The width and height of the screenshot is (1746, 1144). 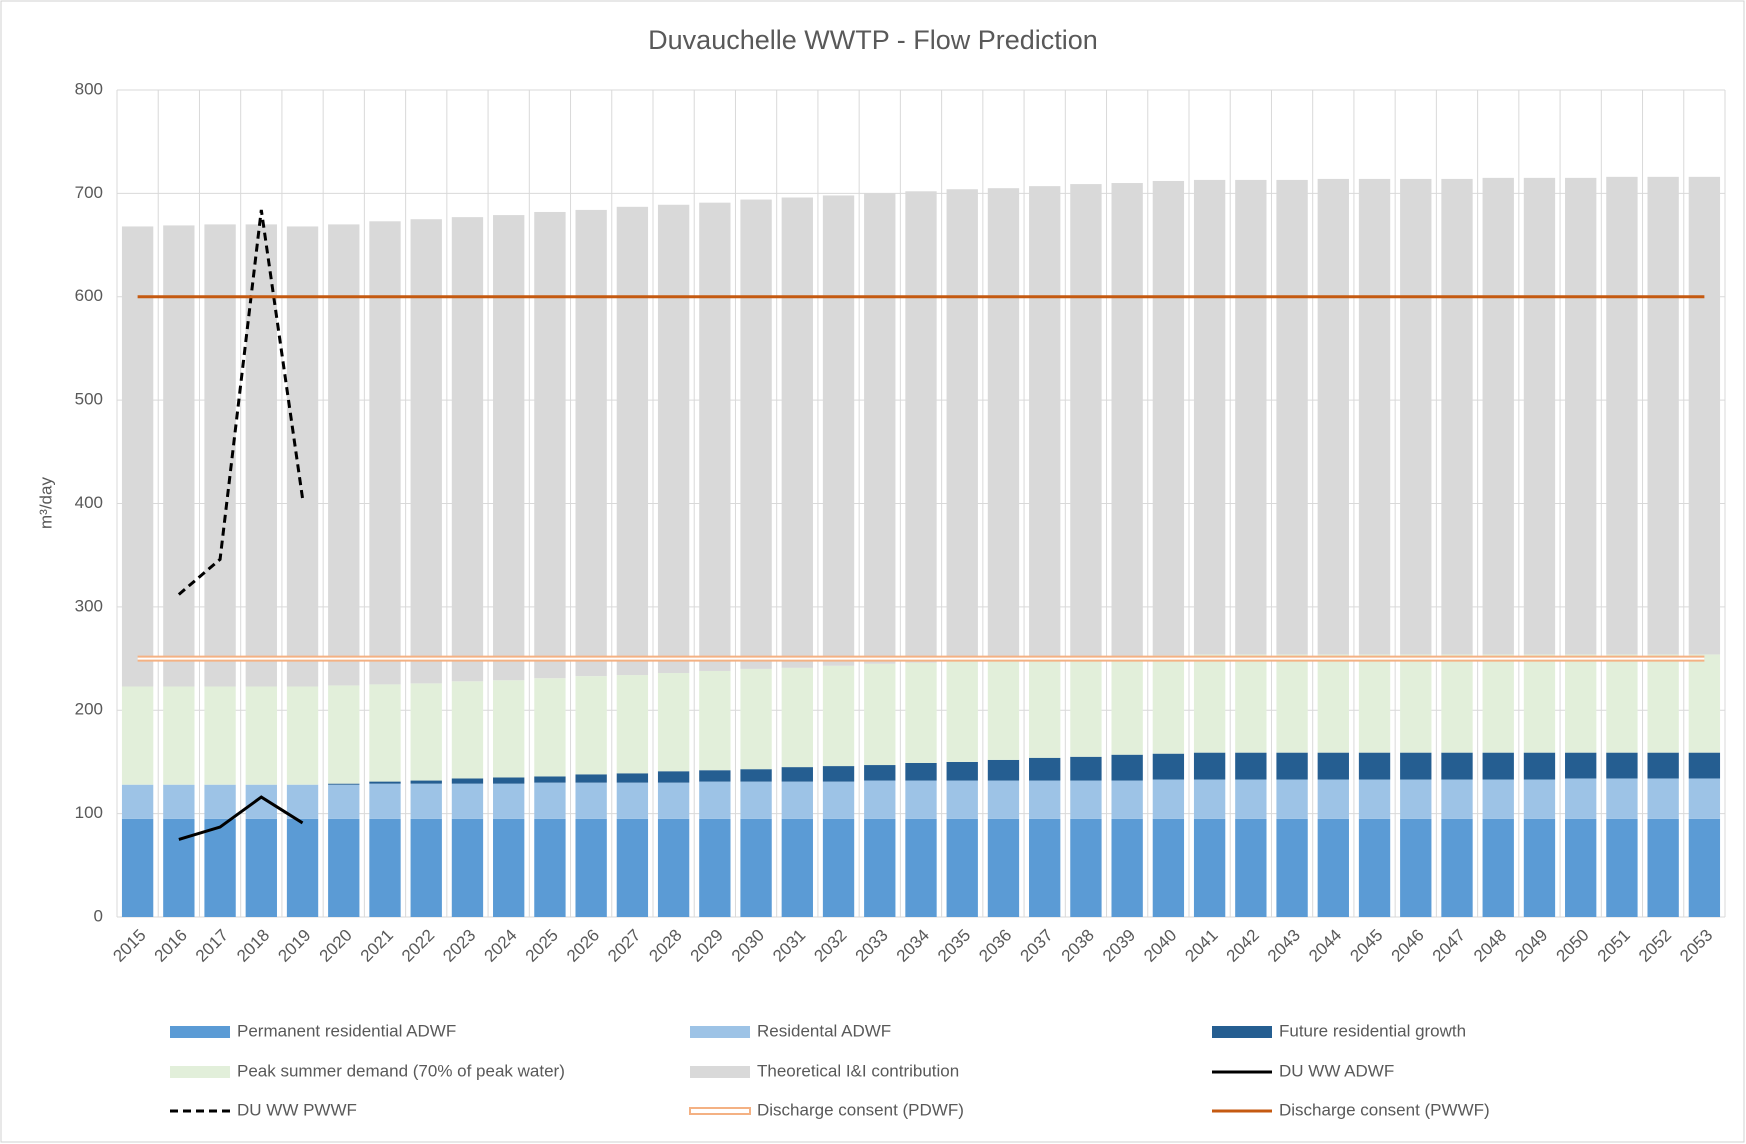 What do you see at coordinates (98, 915) in the screenshot?
I see `y-tick-label: 0` at bounding box center [98, 915].